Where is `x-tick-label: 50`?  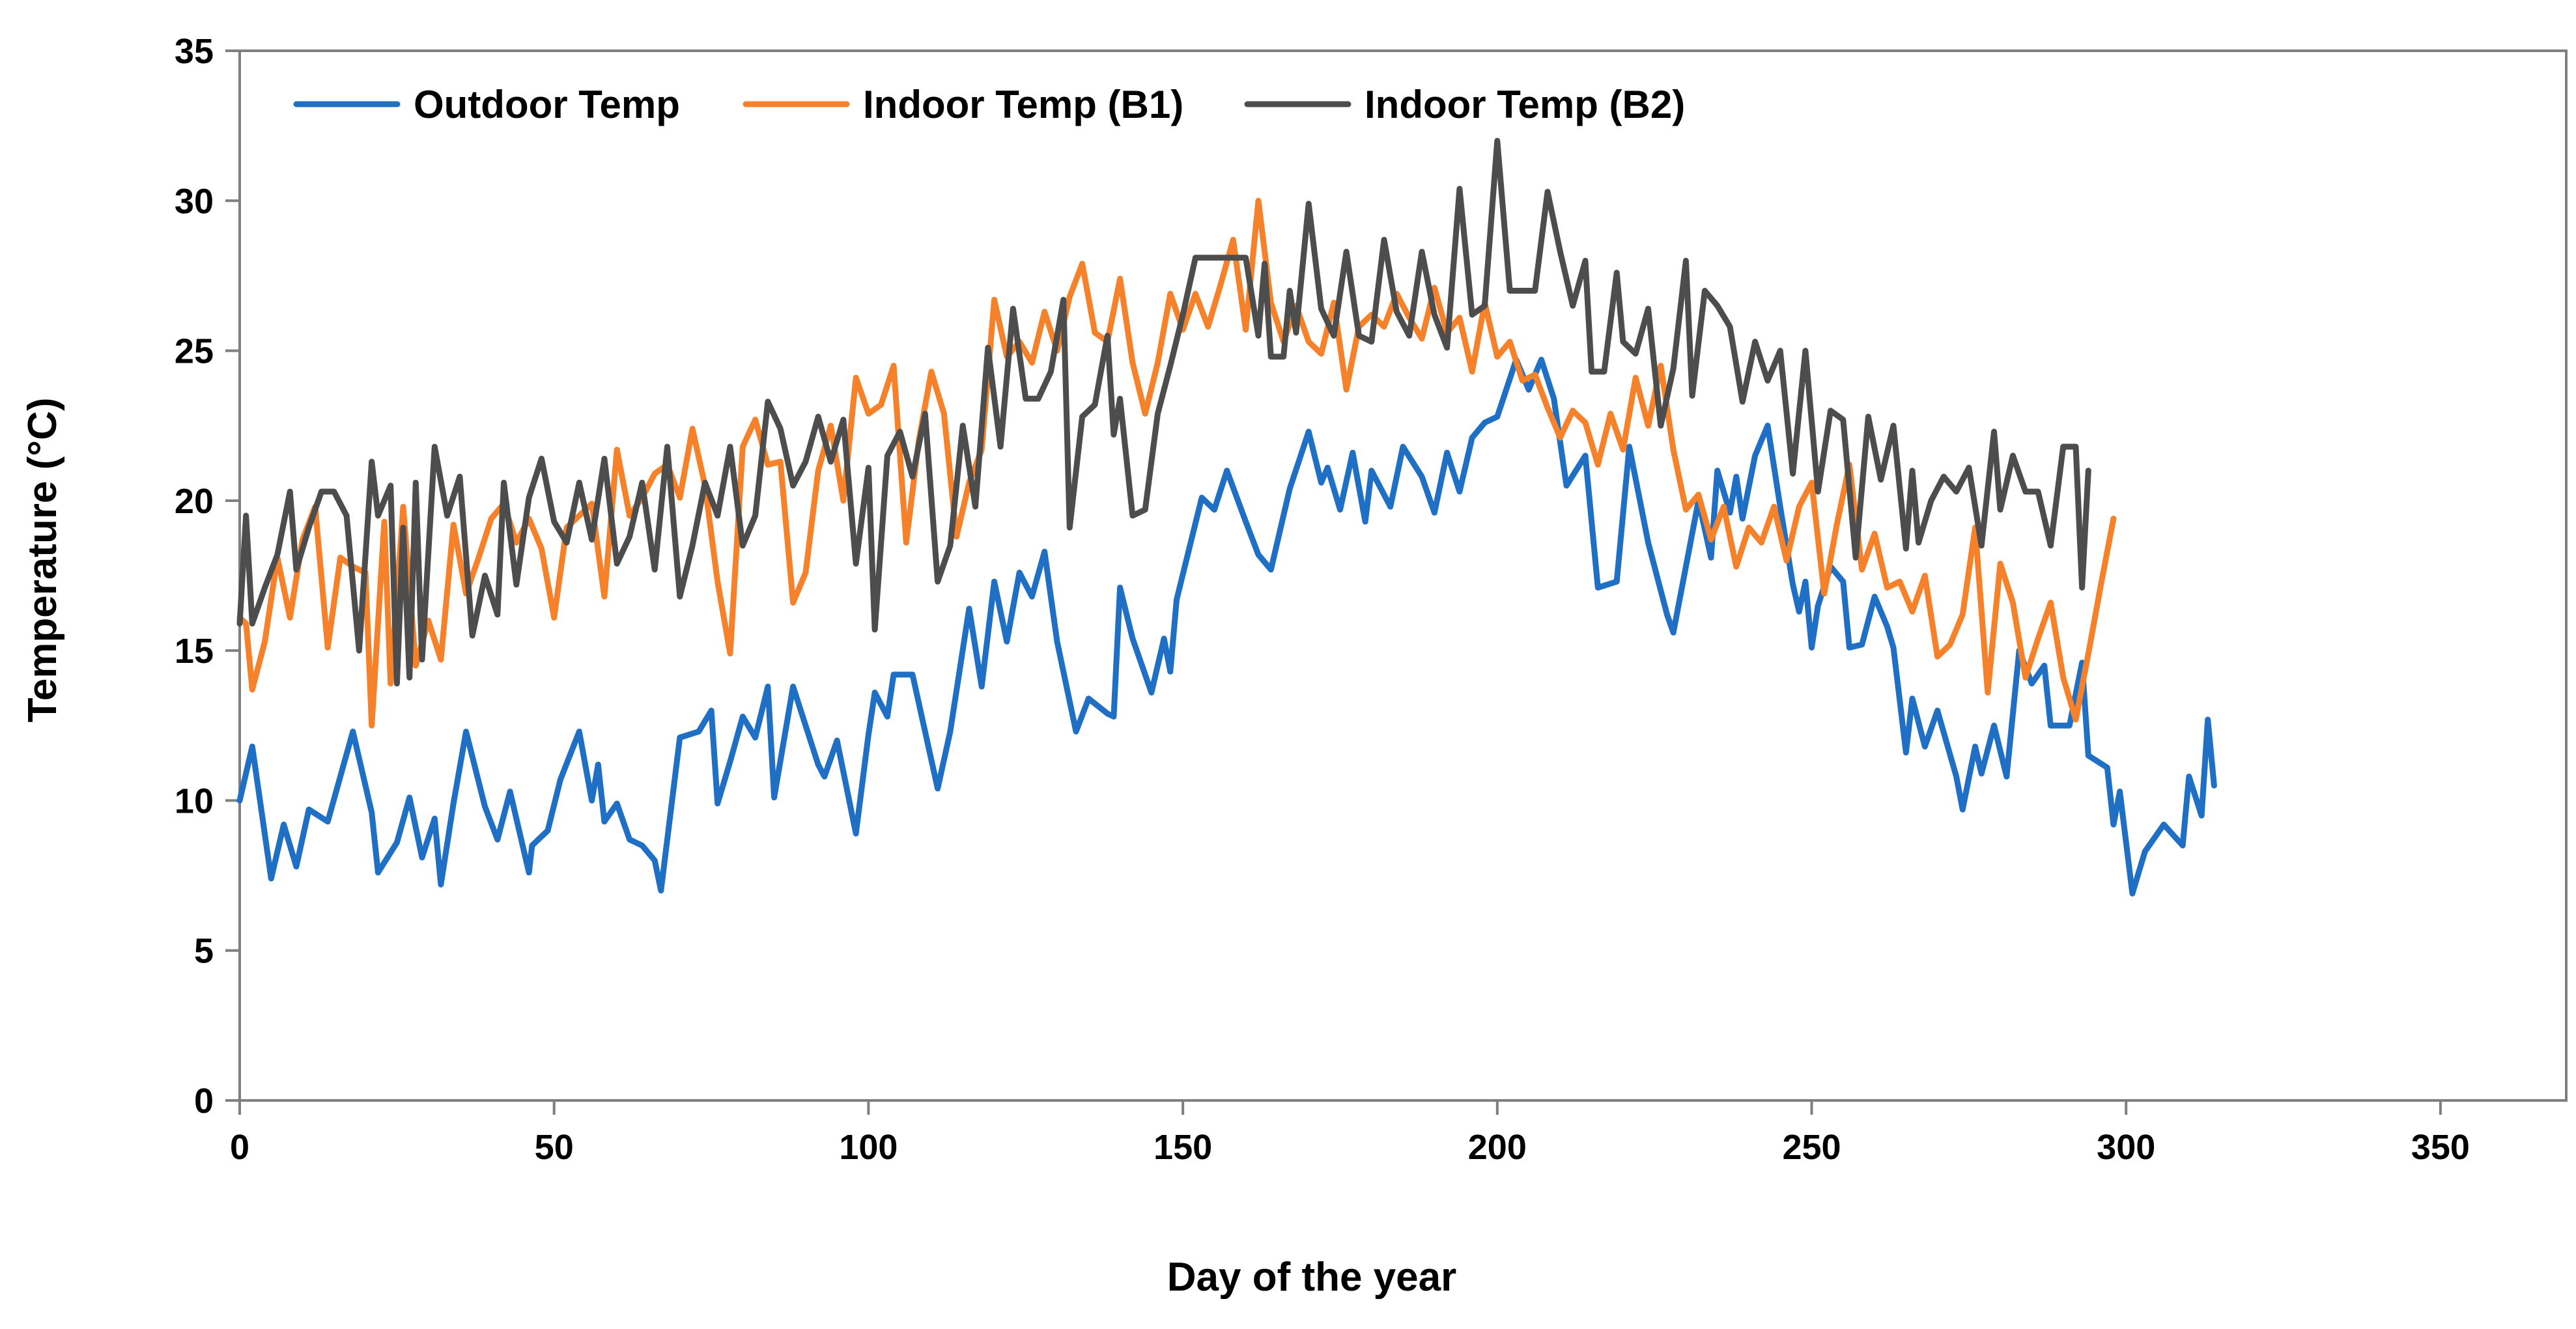 x-tick-label: 50 is located at coordinates (554, 1147).